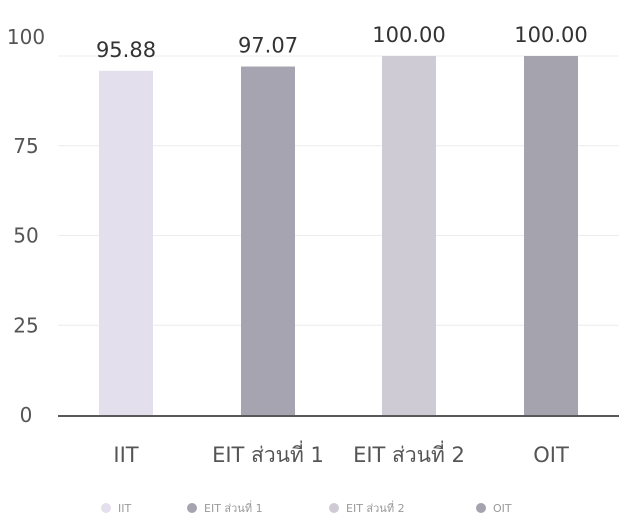 Image resolution: width=619 pixels, height=521 pixels. What do you see at coordinates (25, 236) in the screenshot?
I see `y-tick-label: 50` at bounding box center [25, 236].